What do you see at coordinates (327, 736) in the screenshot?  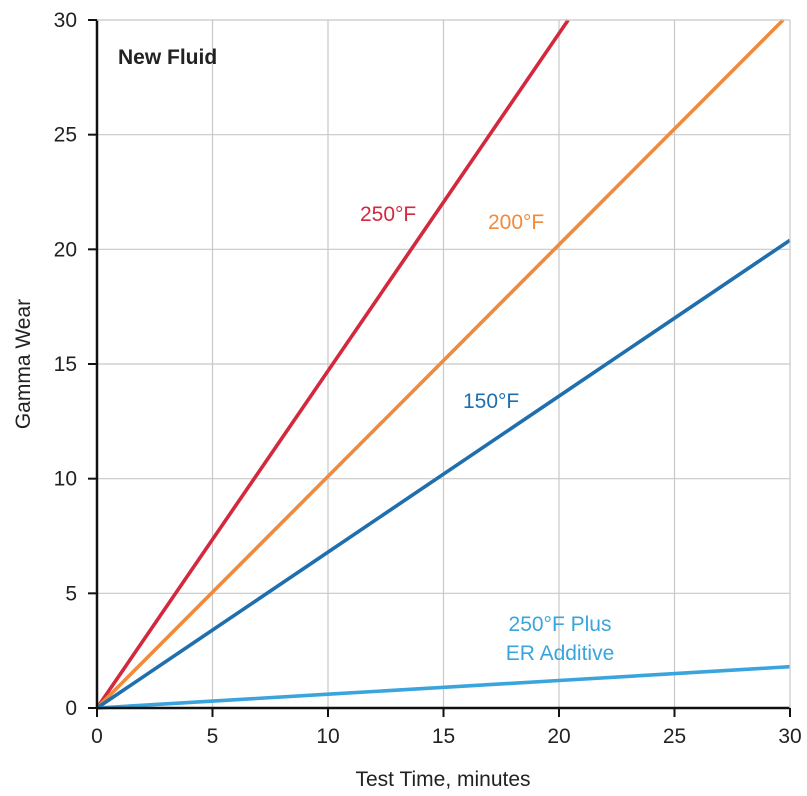 I see `x-tick-label: 10` at bounding box center [327, 736].